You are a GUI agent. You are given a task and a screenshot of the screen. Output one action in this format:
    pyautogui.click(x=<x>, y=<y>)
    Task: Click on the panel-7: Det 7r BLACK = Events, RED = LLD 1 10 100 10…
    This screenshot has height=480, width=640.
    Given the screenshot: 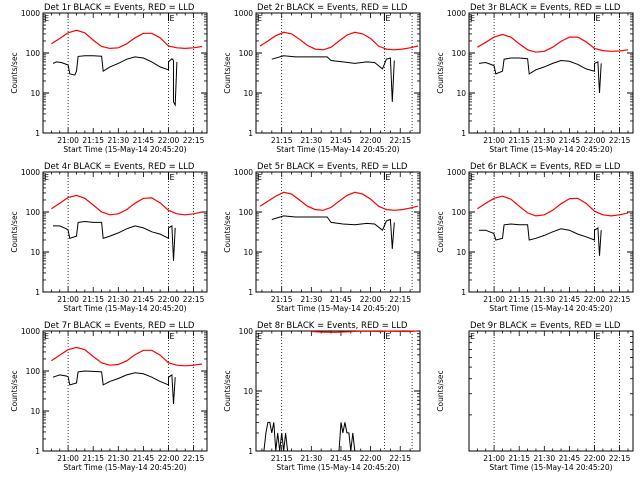 What is the action you would take?
    pyautogui.click(x=109, y=396)
    